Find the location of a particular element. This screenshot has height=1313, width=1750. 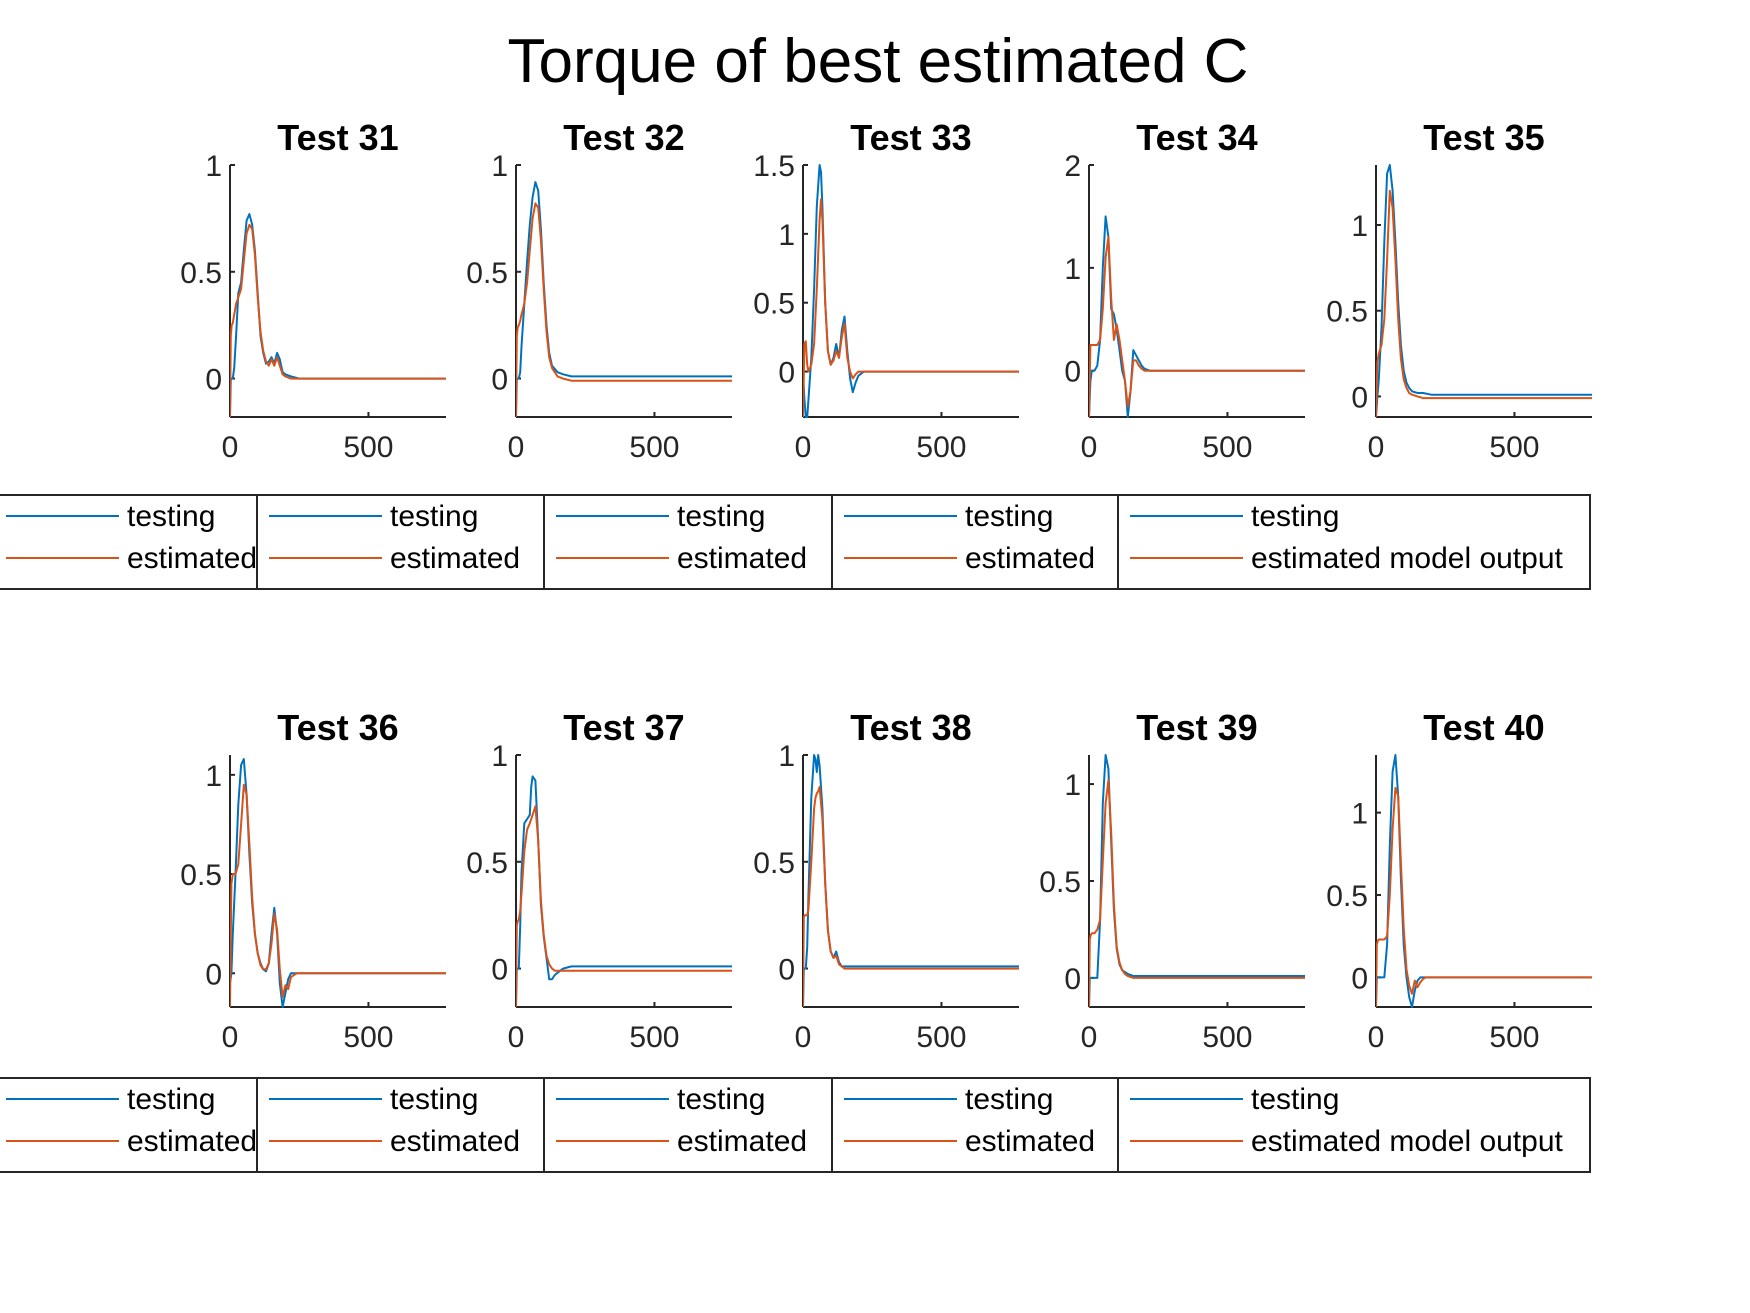

subplot-3: Test 33 0 0.5 1 1.5 0 500 is located at coordinates (886, 290).